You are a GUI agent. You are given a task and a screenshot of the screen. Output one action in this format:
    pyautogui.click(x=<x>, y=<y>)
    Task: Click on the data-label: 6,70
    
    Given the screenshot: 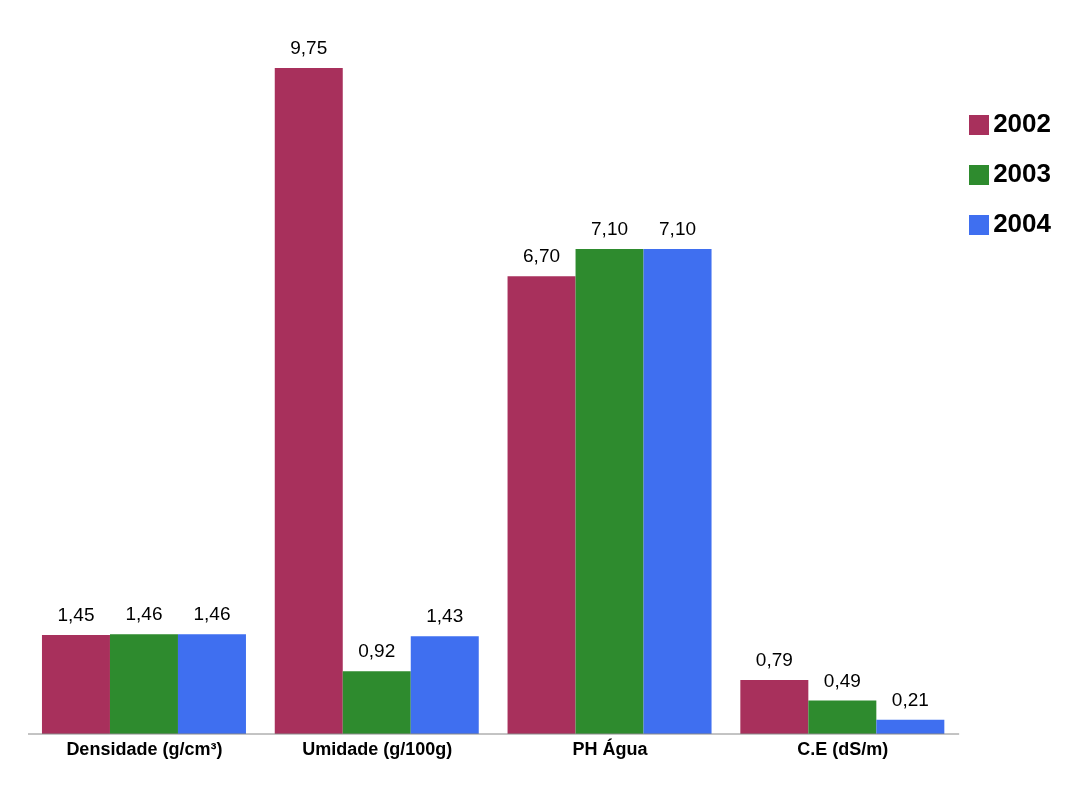 What is the action you would take?
    pyautogui.click(x=542, y=256)
    